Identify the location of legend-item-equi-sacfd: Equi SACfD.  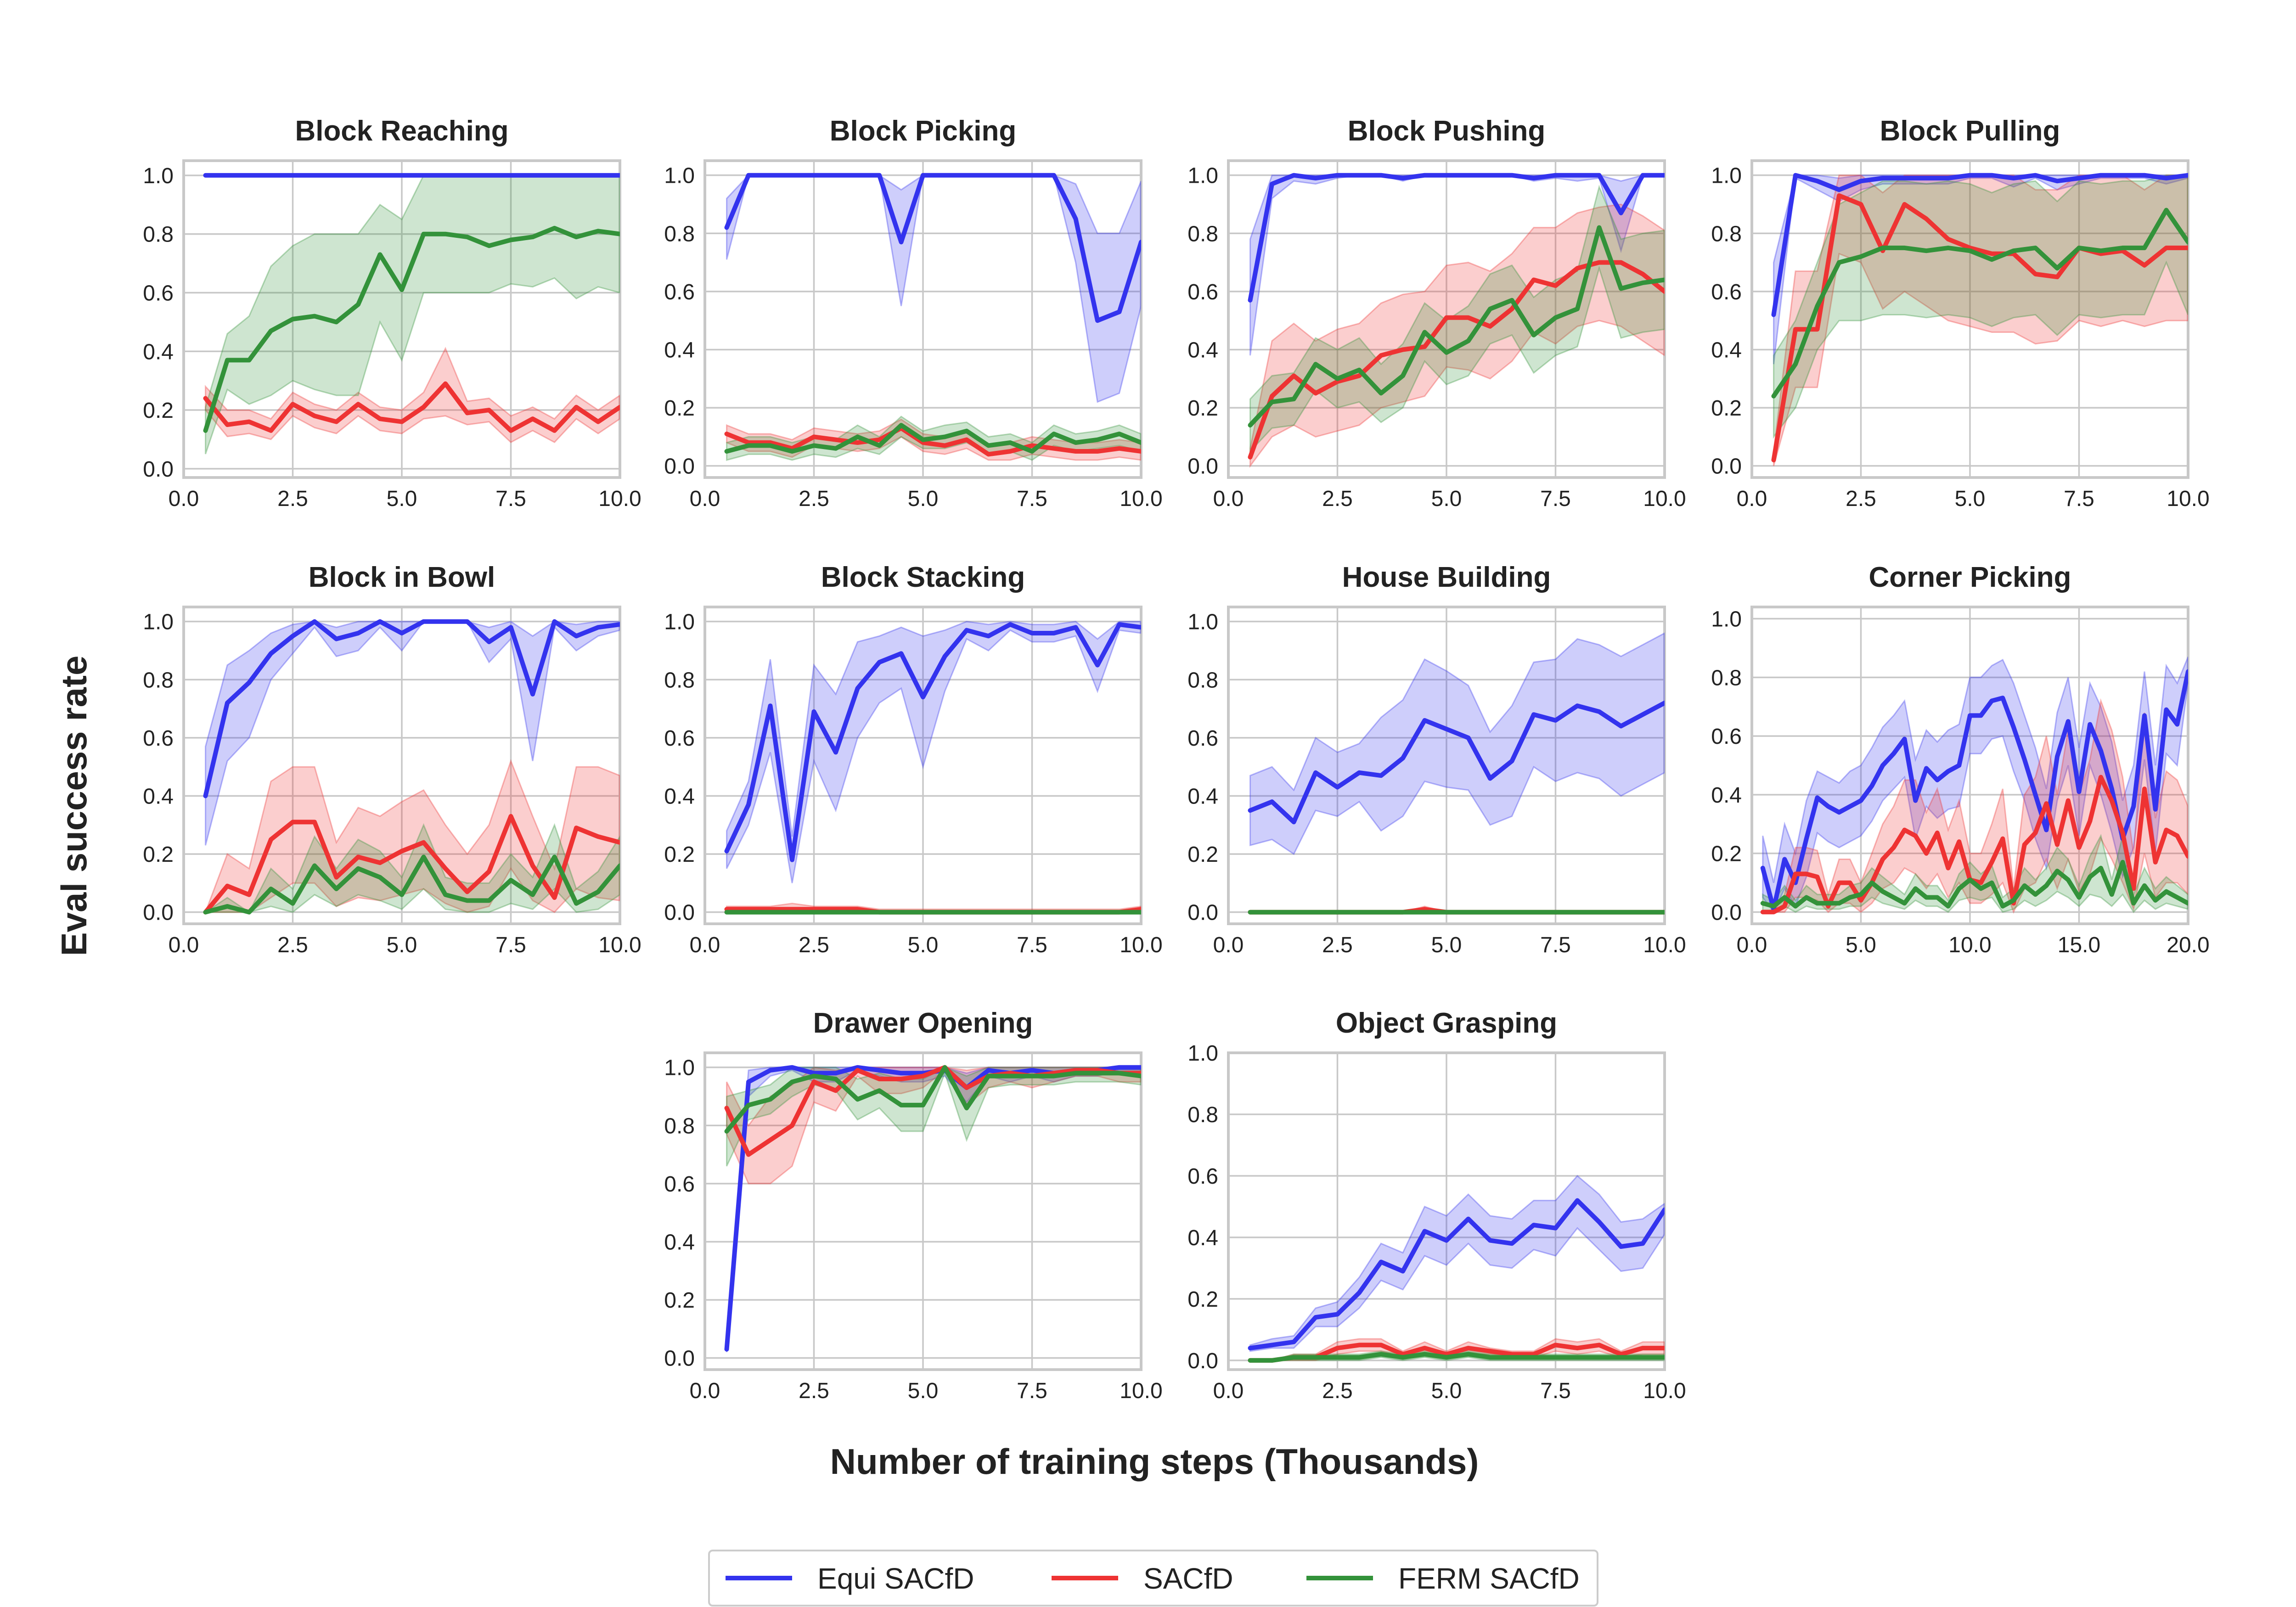
(850, 1578).